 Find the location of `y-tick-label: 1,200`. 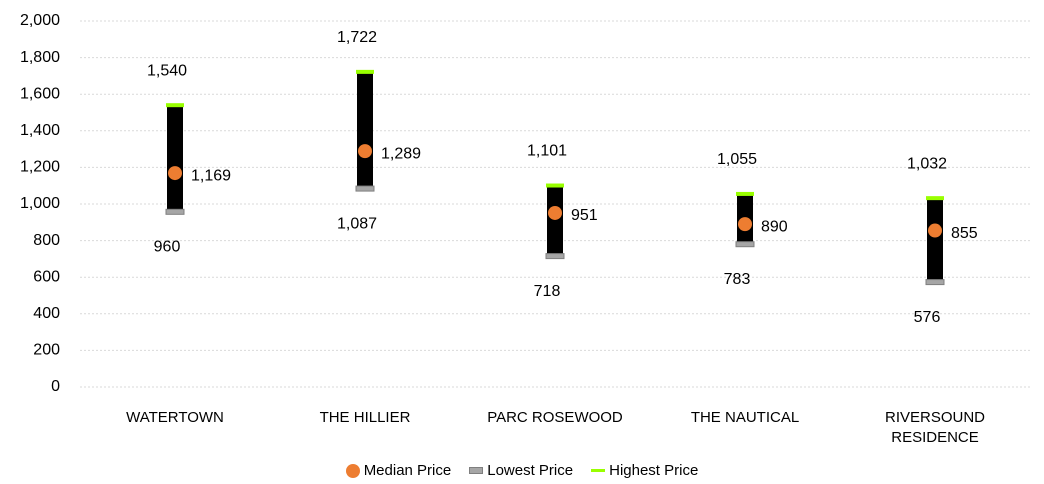

y-tick-label: 1,200 is located at coordinates (40, 167).